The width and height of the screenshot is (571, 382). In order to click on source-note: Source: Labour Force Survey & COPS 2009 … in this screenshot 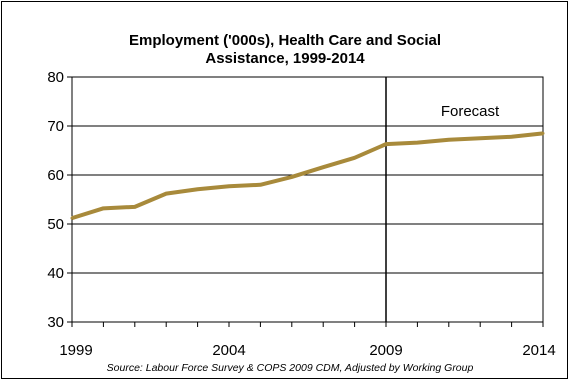, I will do `click(290, 368)`.